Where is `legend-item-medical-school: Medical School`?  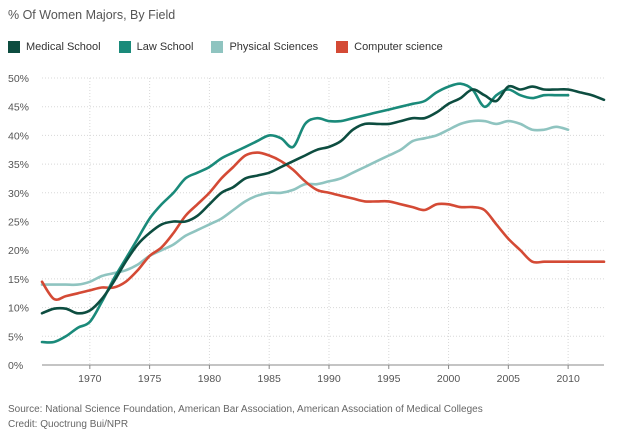 legend-item-medical-school: Medical School is located at coordinates (54, 47).